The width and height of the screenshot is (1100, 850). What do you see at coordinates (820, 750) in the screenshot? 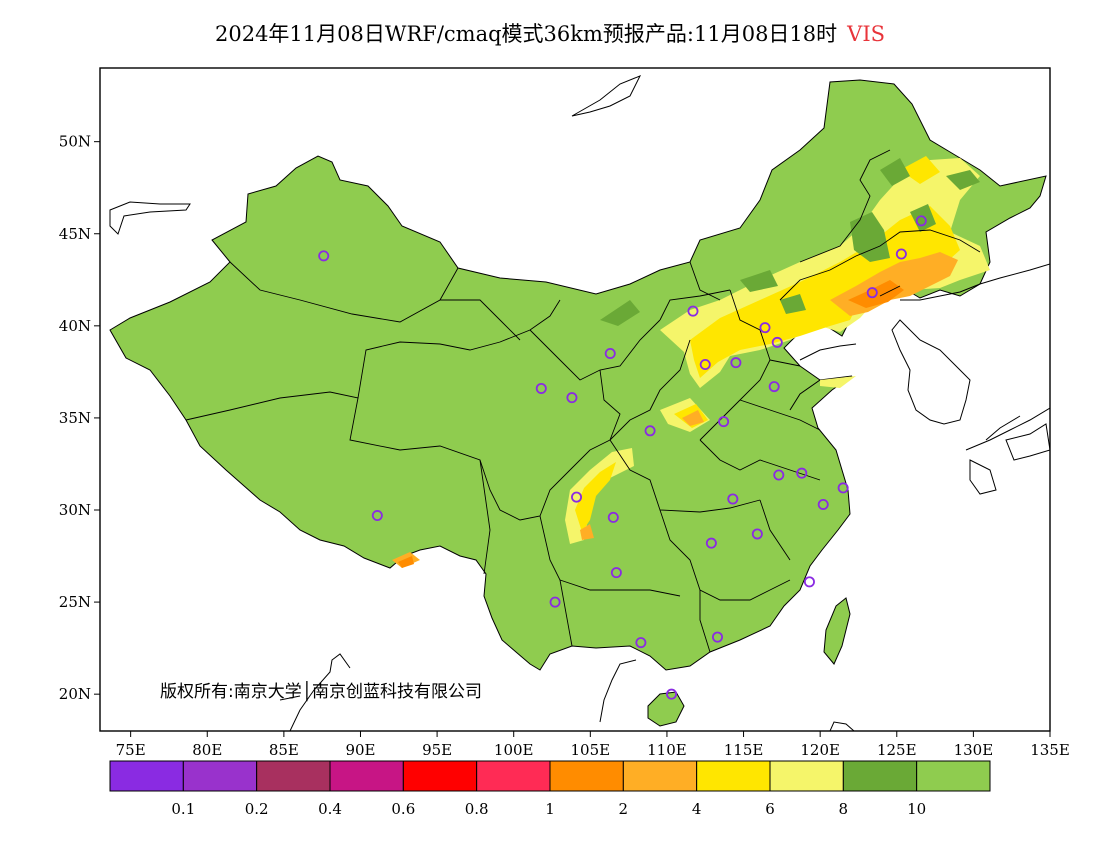
I see `lon-tick-label: 120E` at bounding box center [820, 750].